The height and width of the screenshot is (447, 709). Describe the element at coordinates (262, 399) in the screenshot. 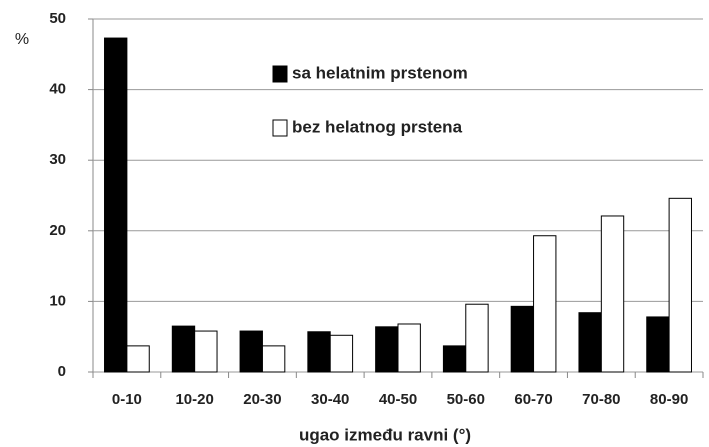

I see `x-tick-label: 20-30` at that location.